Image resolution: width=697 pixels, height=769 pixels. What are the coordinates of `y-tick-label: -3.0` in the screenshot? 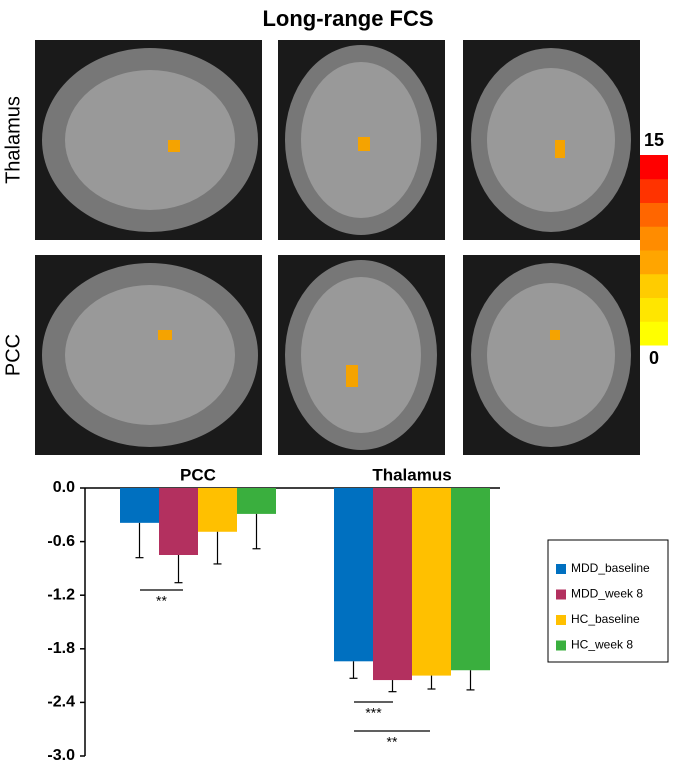 It's located at (61, 755).